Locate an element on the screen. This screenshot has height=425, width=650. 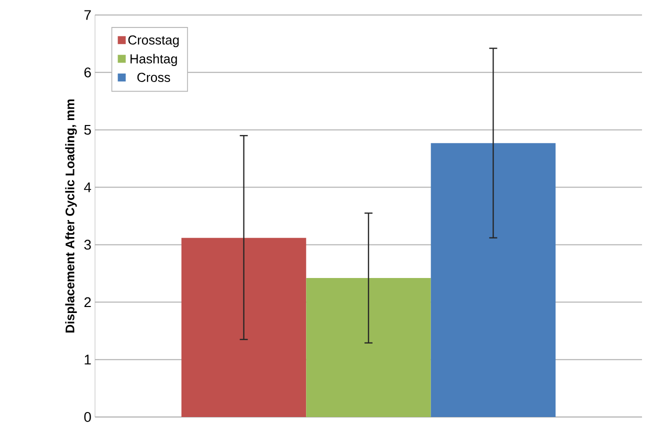
y-tick-label: 1 is located at coordinates (87, 359).